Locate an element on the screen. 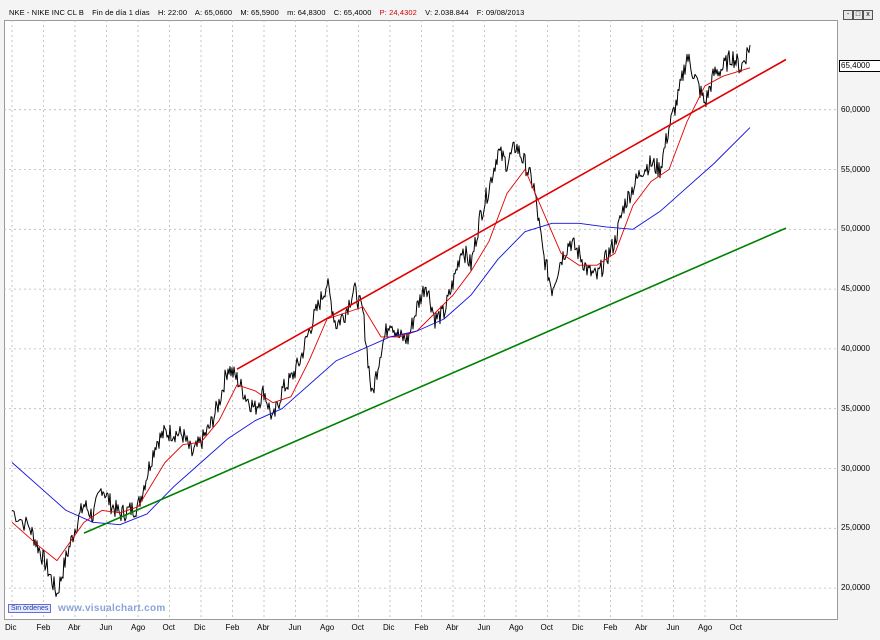  change-label: P: 24,4302 is located at coordinates (398, 12).